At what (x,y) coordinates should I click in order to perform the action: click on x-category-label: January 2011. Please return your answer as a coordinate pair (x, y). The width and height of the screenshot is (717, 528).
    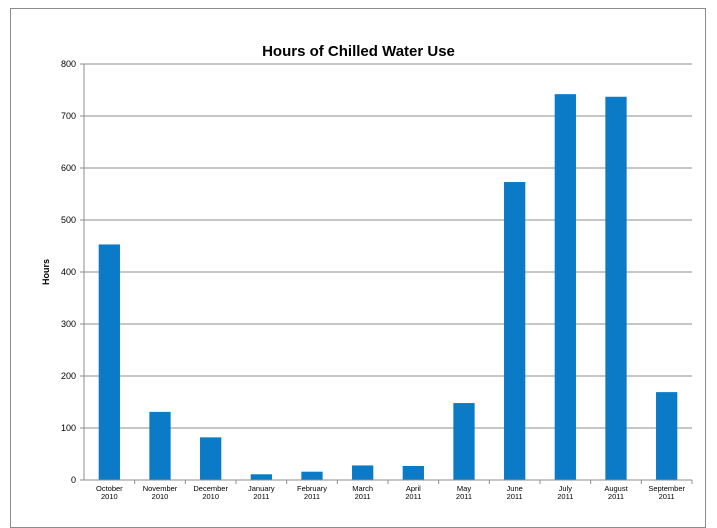
    Looking at the image, I should click on (261, 492).